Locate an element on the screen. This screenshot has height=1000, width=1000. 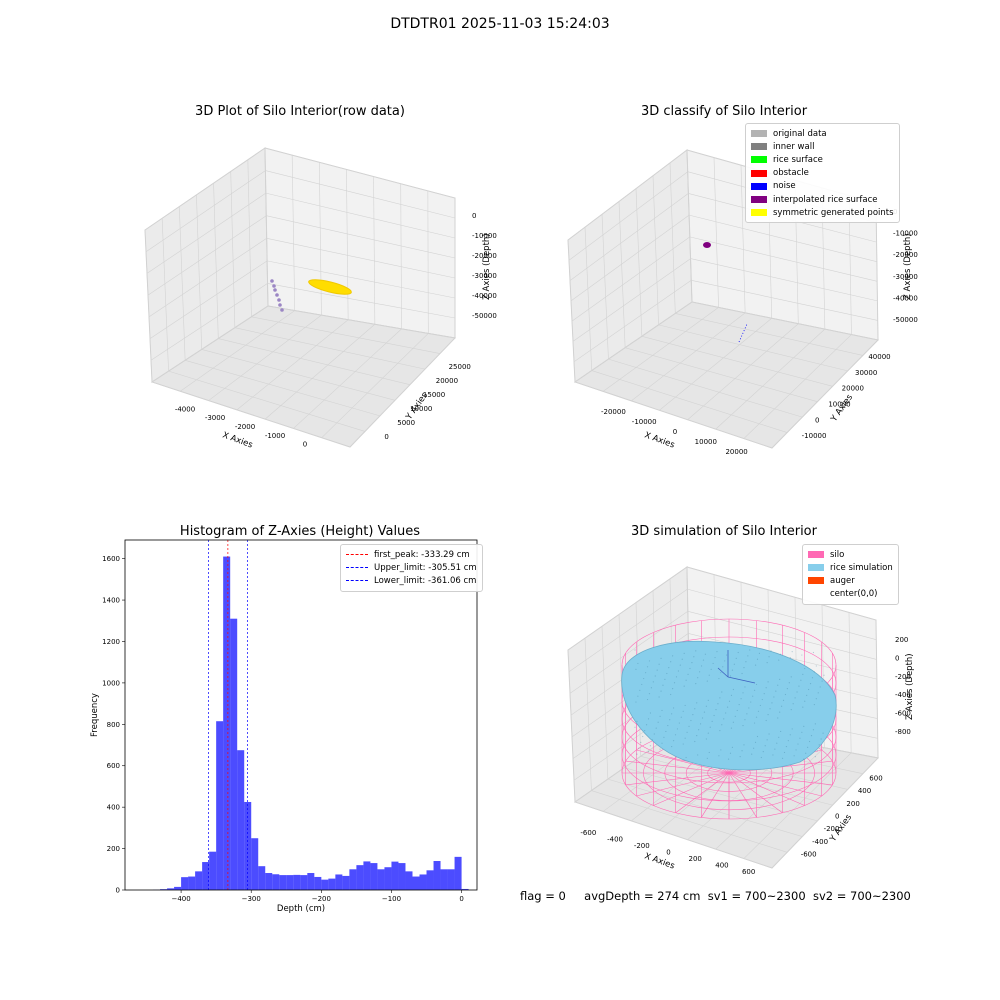
panel4-legend-label: rice simulation is located at coordinates (861, 567).